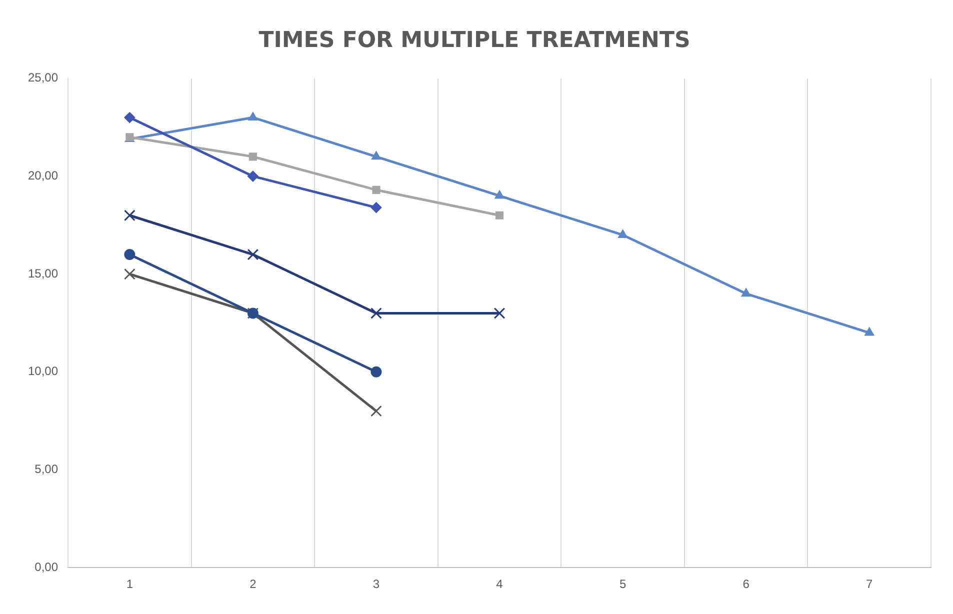 Image resolution: width=953 pixels, height=614 pixels. I want to click on chart-title: TIMES FOR MULTIPLE TREATMENTS, so click(474, 40).